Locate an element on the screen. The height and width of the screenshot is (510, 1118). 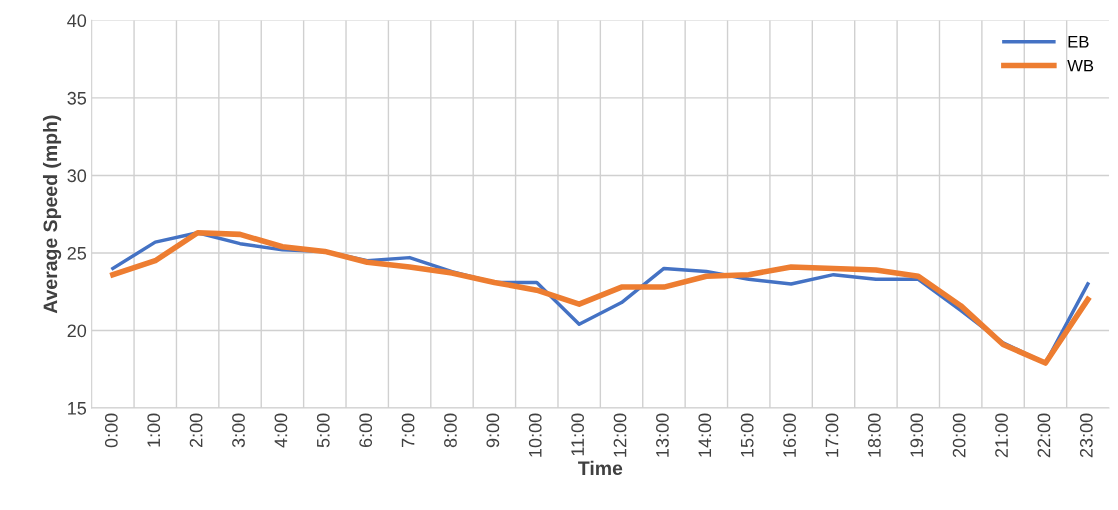
x-tick-label: 9:00 is located at coordinates (493, 430).